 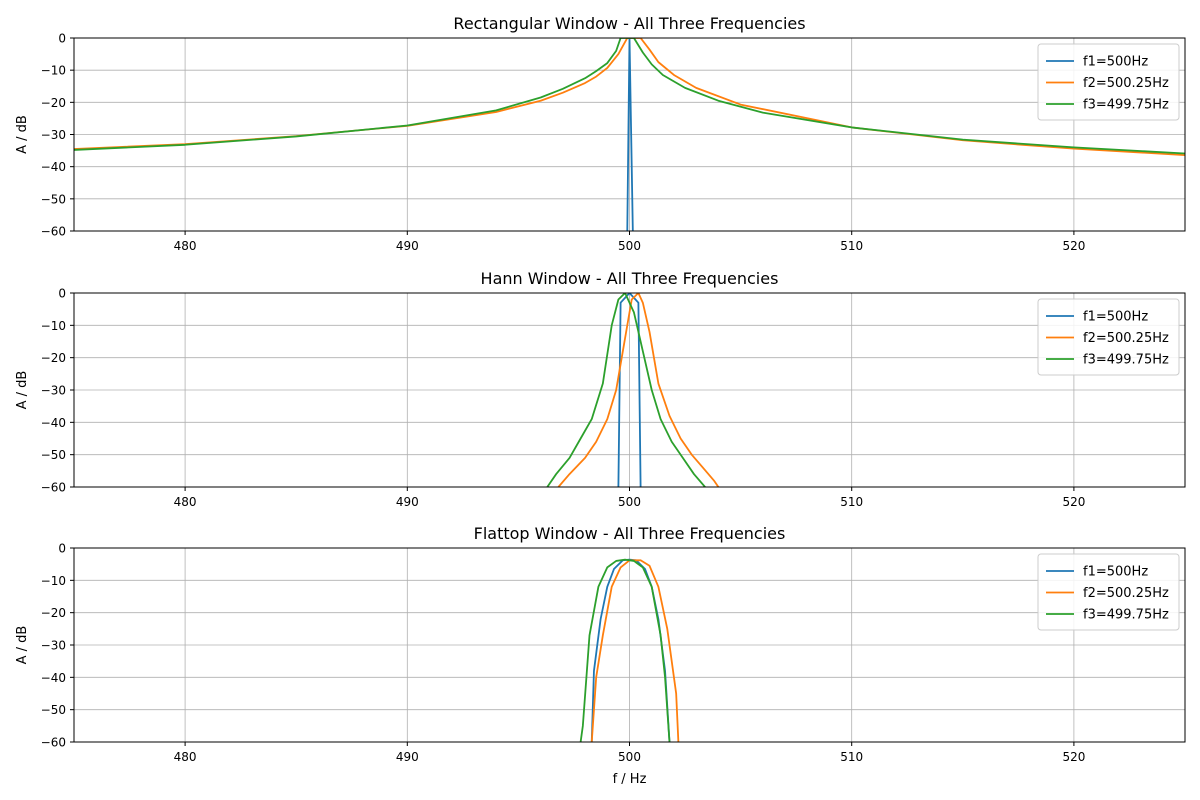 I want to click on chart-title: Flattop Window - All Three Frequencies, so click(x=630, y=533).